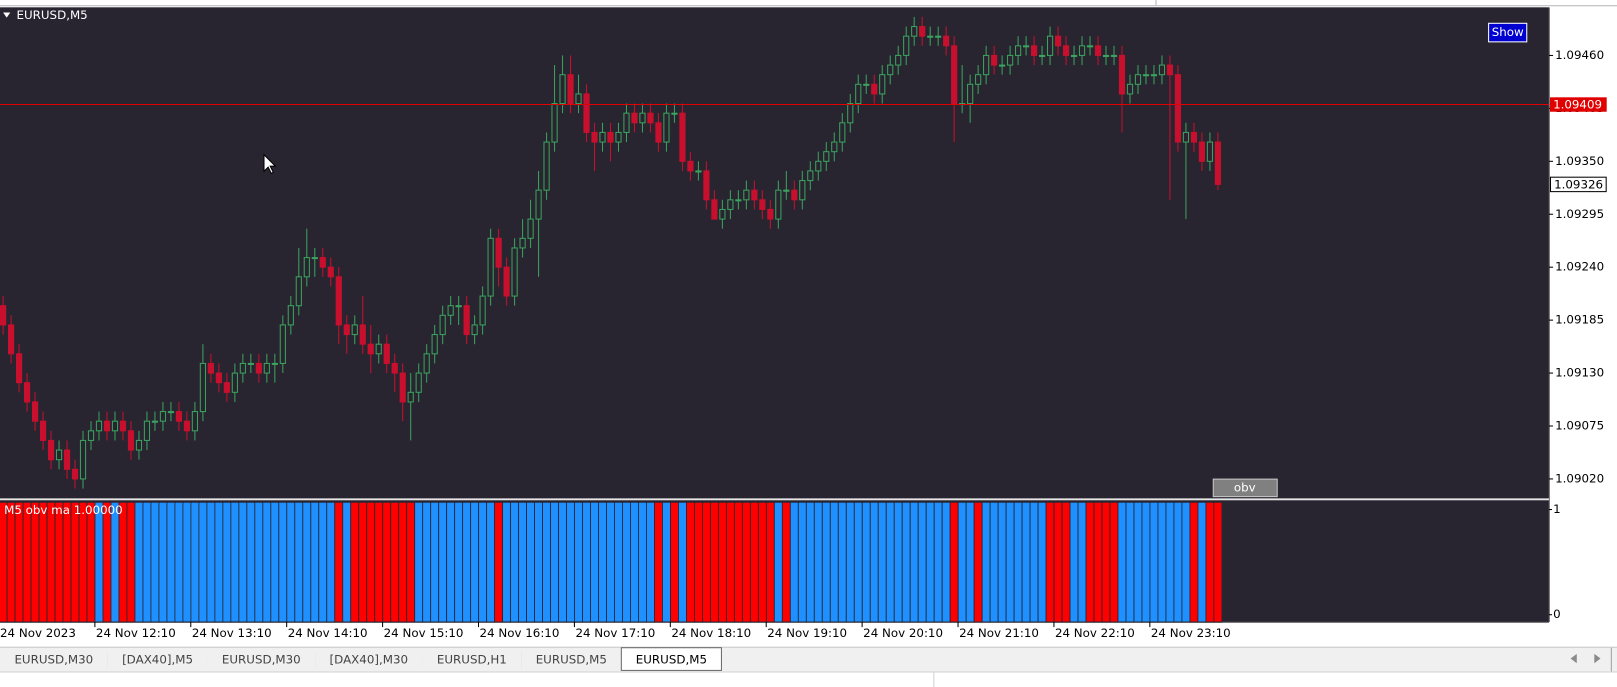 The height and width of the screenshot is (687, 1617). What do you see at coordinates (7, 15) in the screenshot?
I see `title-triangle` at bounding box center [7, 15].